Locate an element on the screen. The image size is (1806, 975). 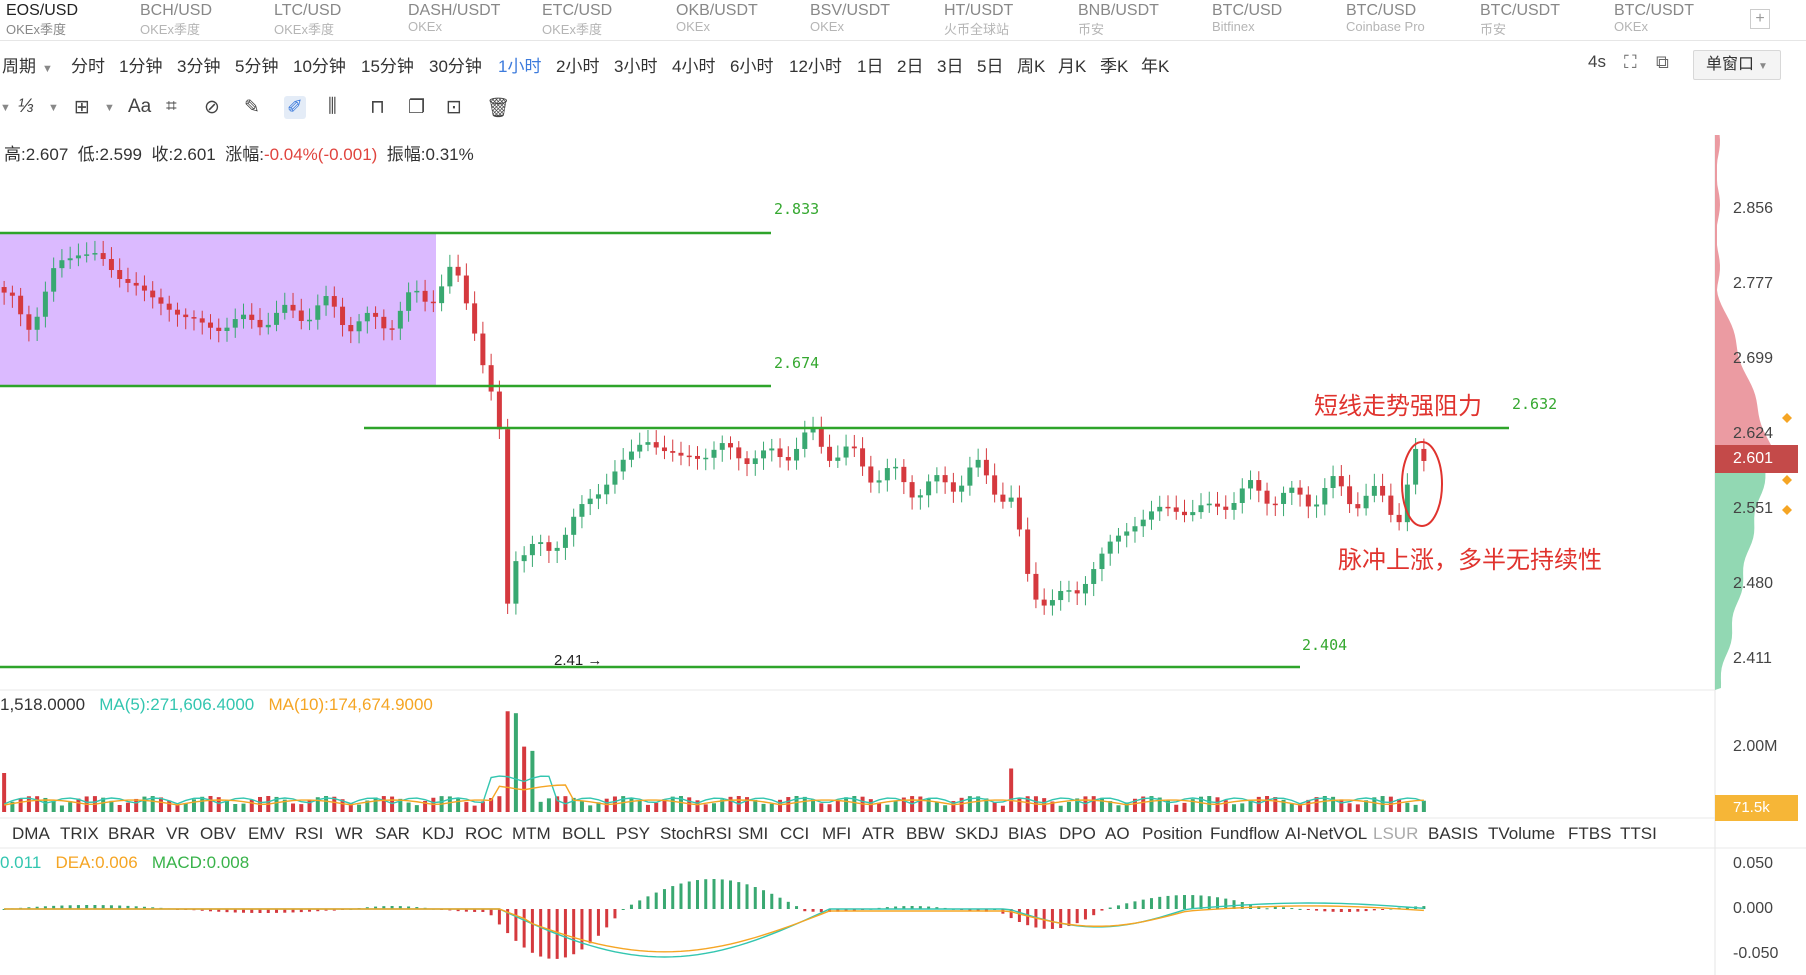
indicator-psy: PSY is located at coordinates (633, 833).